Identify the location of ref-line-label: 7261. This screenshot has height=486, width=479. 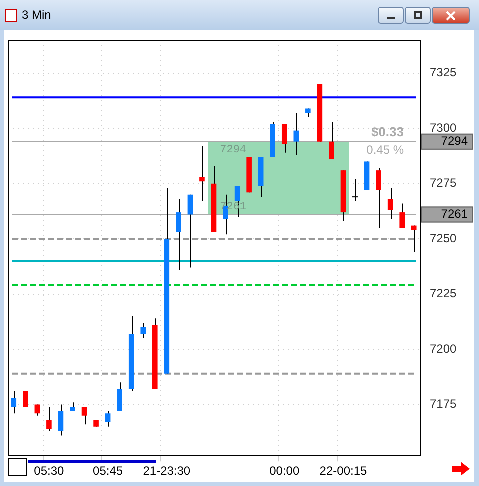
(454, 214).